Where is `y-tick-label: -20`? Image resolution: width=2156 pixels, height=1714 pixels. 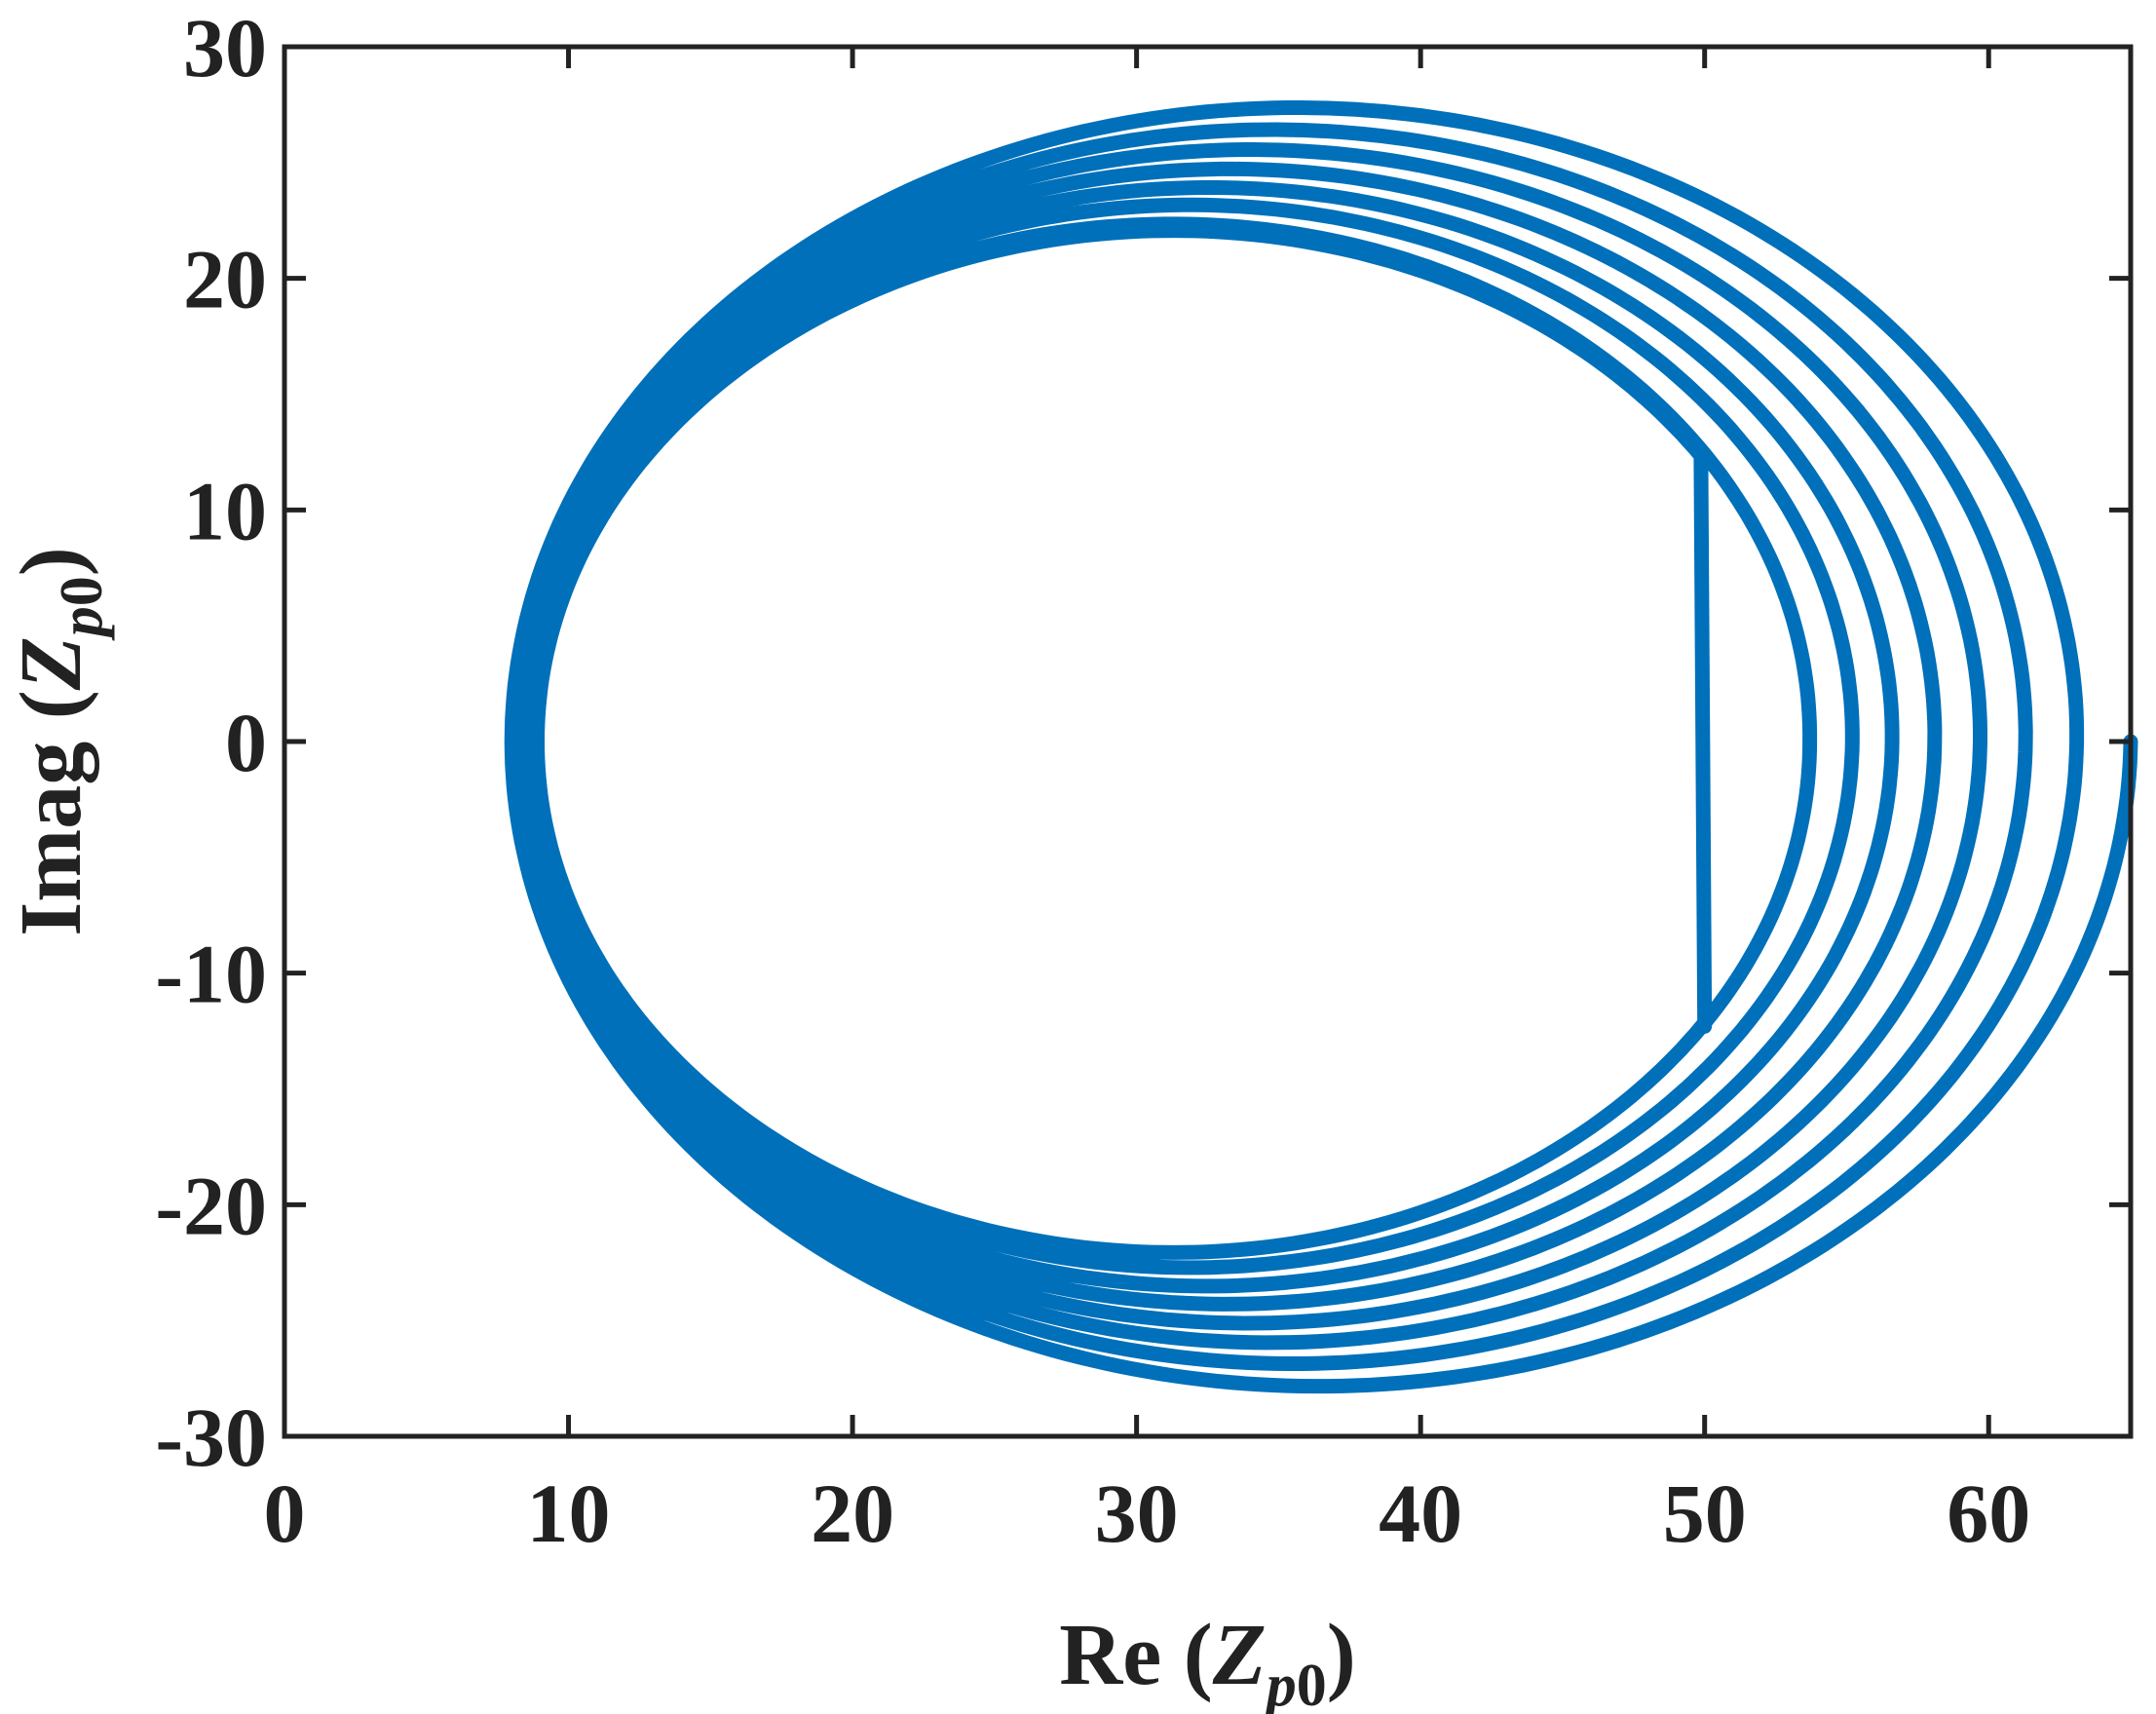 y-tick-label: -20 is located at coordinates (211, 1205).